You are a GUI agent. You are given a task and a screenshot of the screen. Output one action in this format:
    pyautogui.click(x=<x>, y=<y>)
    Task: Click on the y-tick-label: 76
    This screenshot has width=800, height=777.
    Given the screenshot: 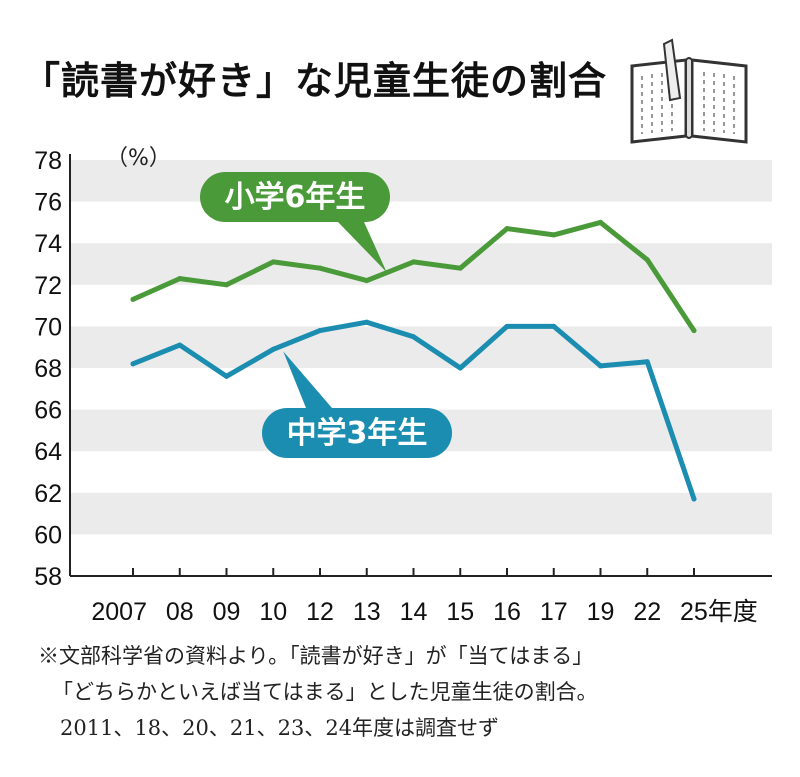 What is the action you would take?
    pyautogui.click(x=48, y=203)
    